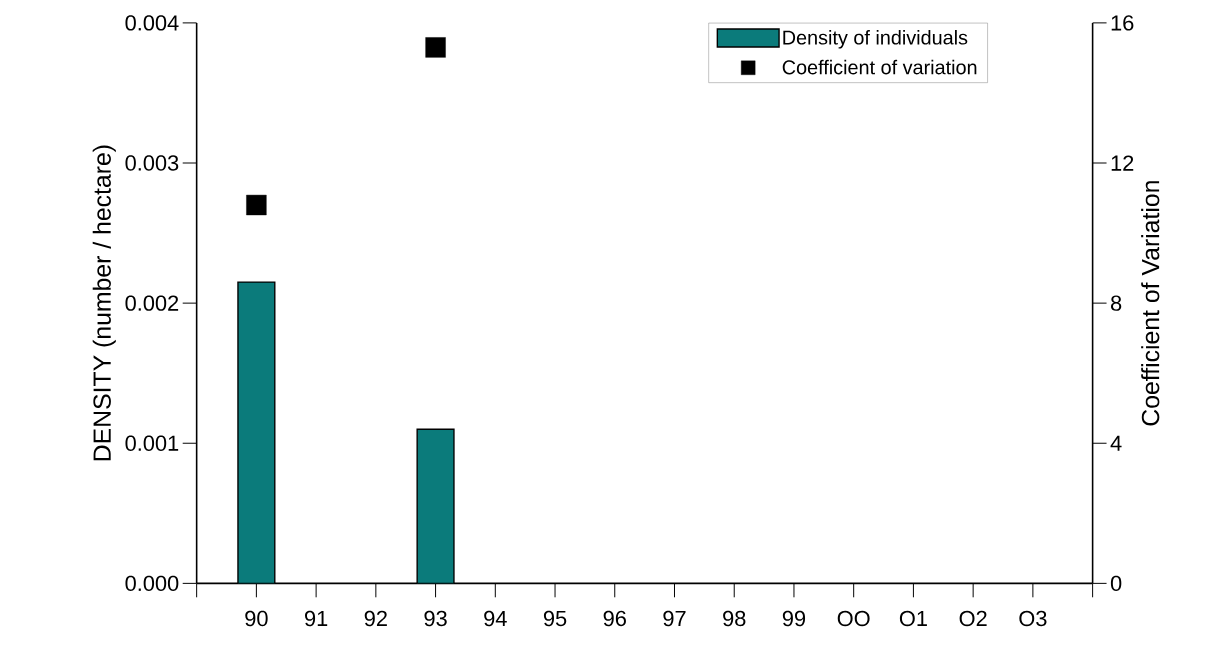  I want to click on x-tick-label: 97, so click(674, 618).